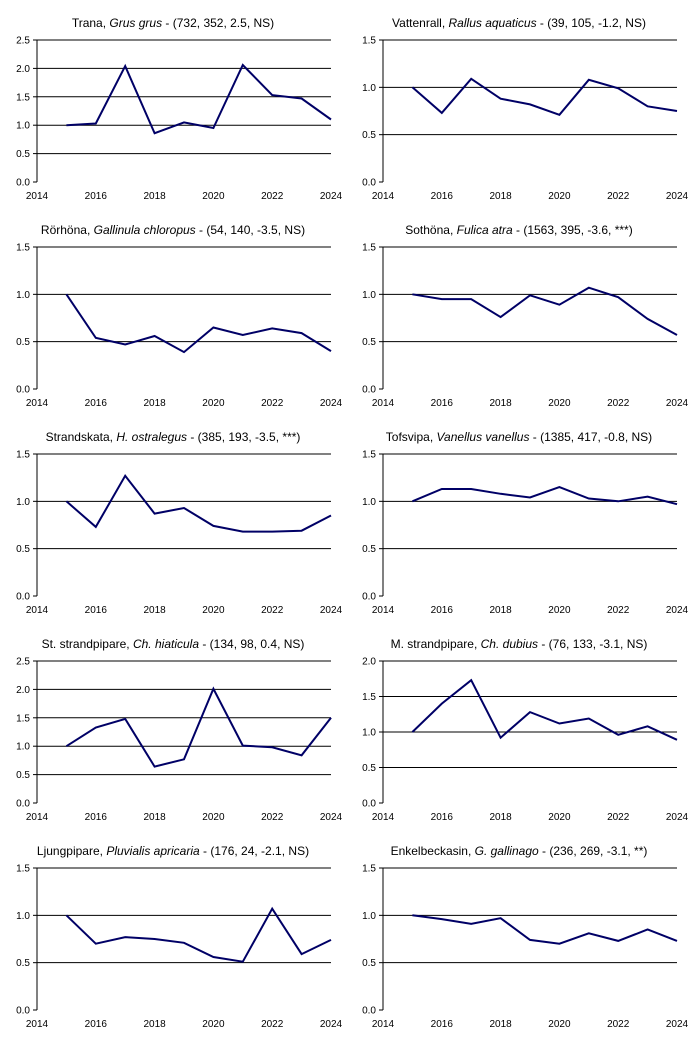 This screenshot has width=692, height=1038. What do you see at coordinates (252, 644) in the screenshot?
I see `species-stats: - (134, 98, 0.4, NS)` at bounding box center [252, 644].